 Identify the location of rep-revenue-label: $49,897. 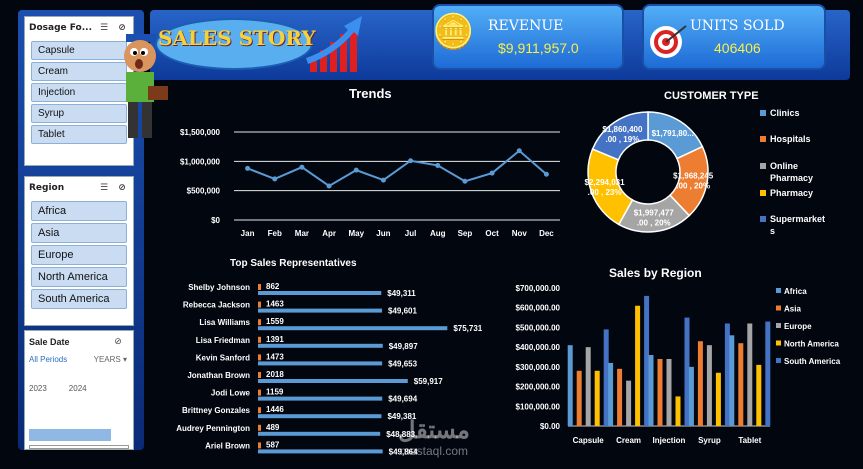
(403, 346).